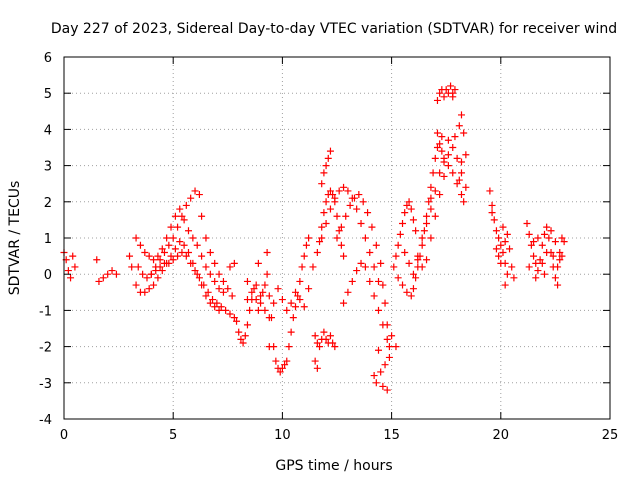 The width and height of the screenshot is (640, 480). What do you see at coordinates (45, 420) in the screenshot?
I see `y-tick-label: -4` at bounding box center [45, 420].